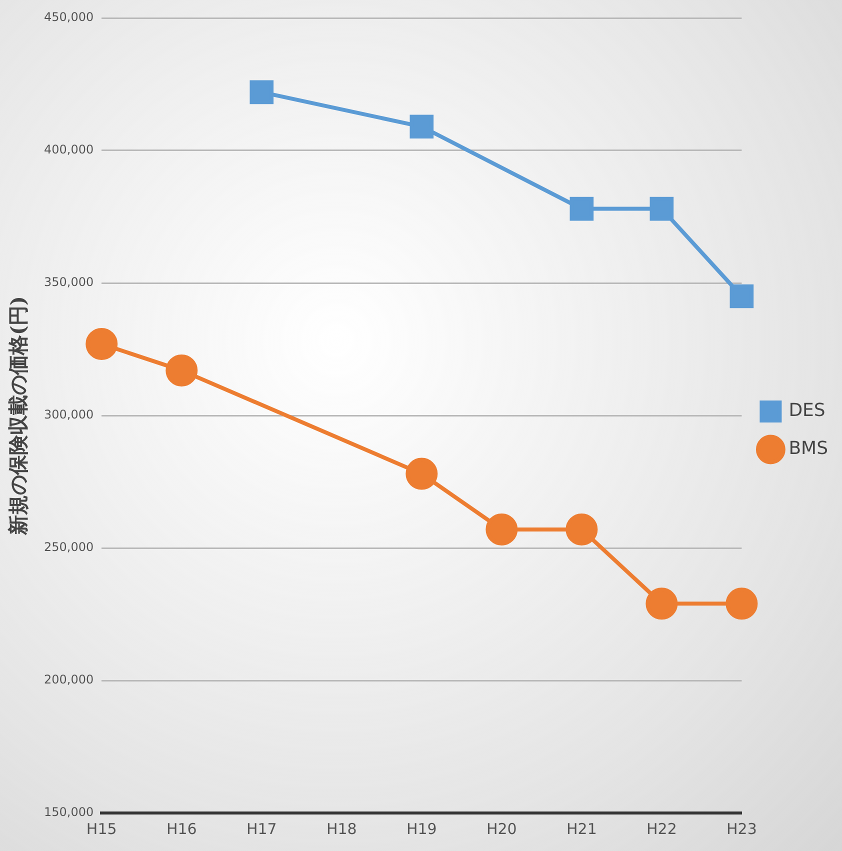  I want to click on x-tick-label: H18, so click(341, 829).